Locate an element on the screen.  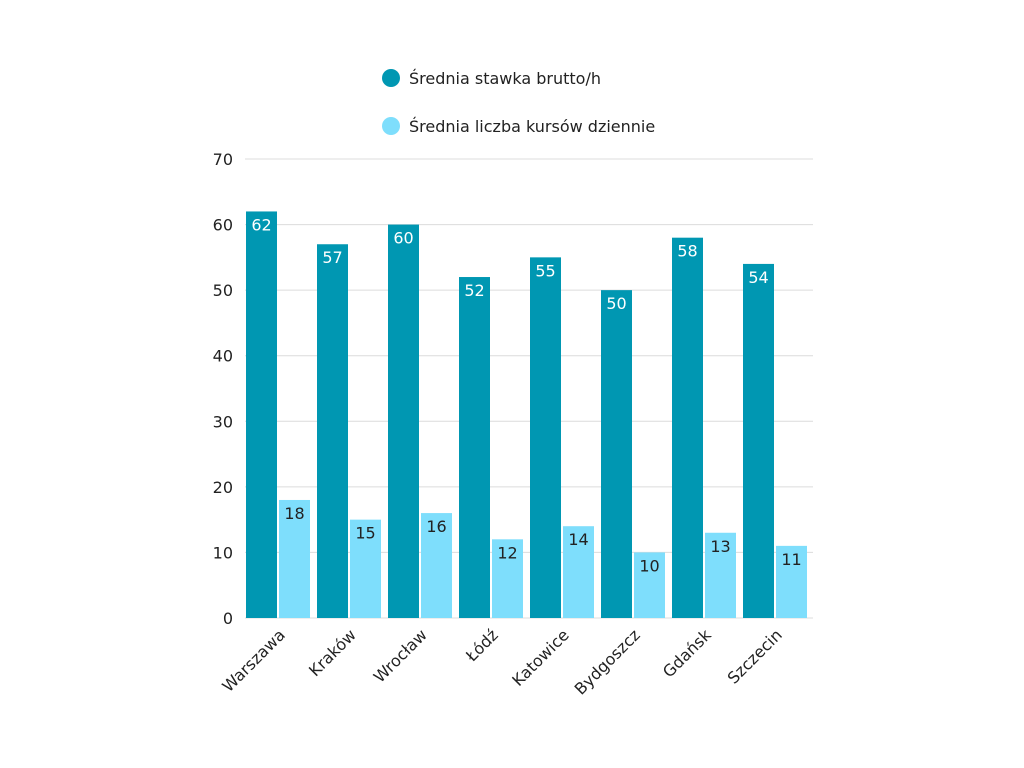
x-tick-label: Wrocław is located at coordinates (400, 655).